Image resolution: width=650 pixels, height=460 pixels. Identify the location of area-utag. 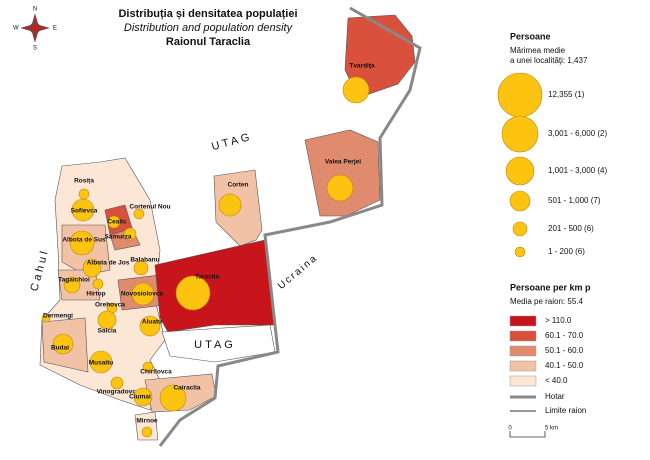
(218, 343).